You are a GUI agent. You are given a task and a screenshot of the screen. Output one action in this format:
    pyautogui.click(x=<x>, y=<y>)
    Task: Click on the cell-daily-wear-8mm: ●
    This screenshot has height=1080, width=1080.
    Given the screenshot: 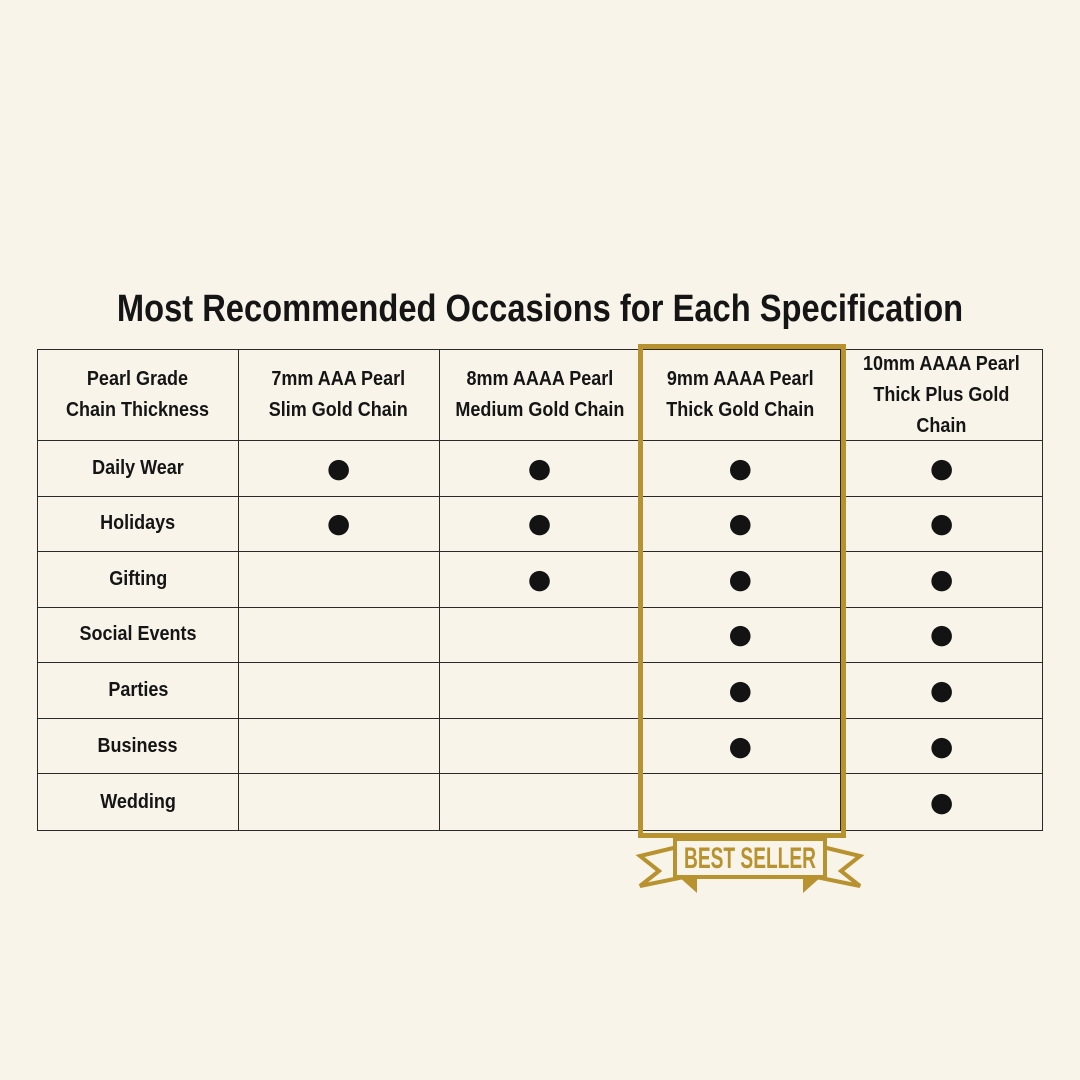 What is the action you would take?
    pyautogui.click(x=540, y=469)
    